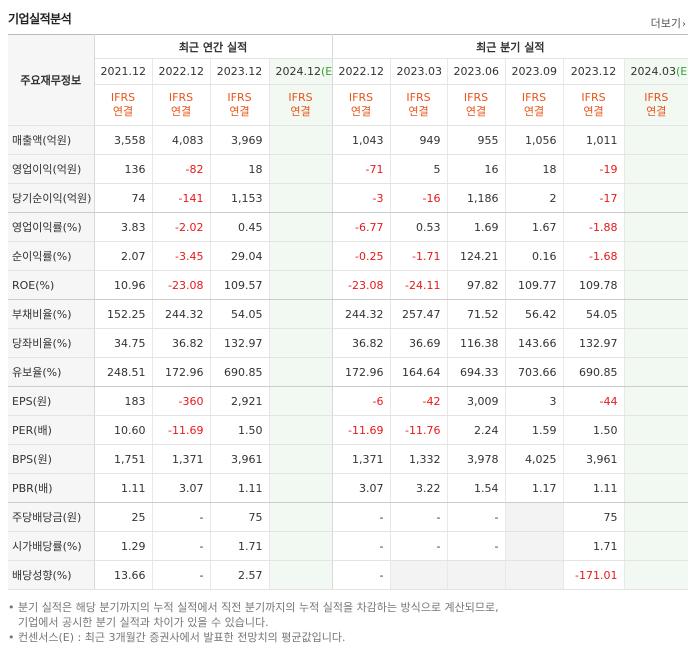 The image size is (694, 648). What do you see at coordinates (361, 71) in the screenshot?
I see `period-label: 2022.12` at bounding box center [361, 71].